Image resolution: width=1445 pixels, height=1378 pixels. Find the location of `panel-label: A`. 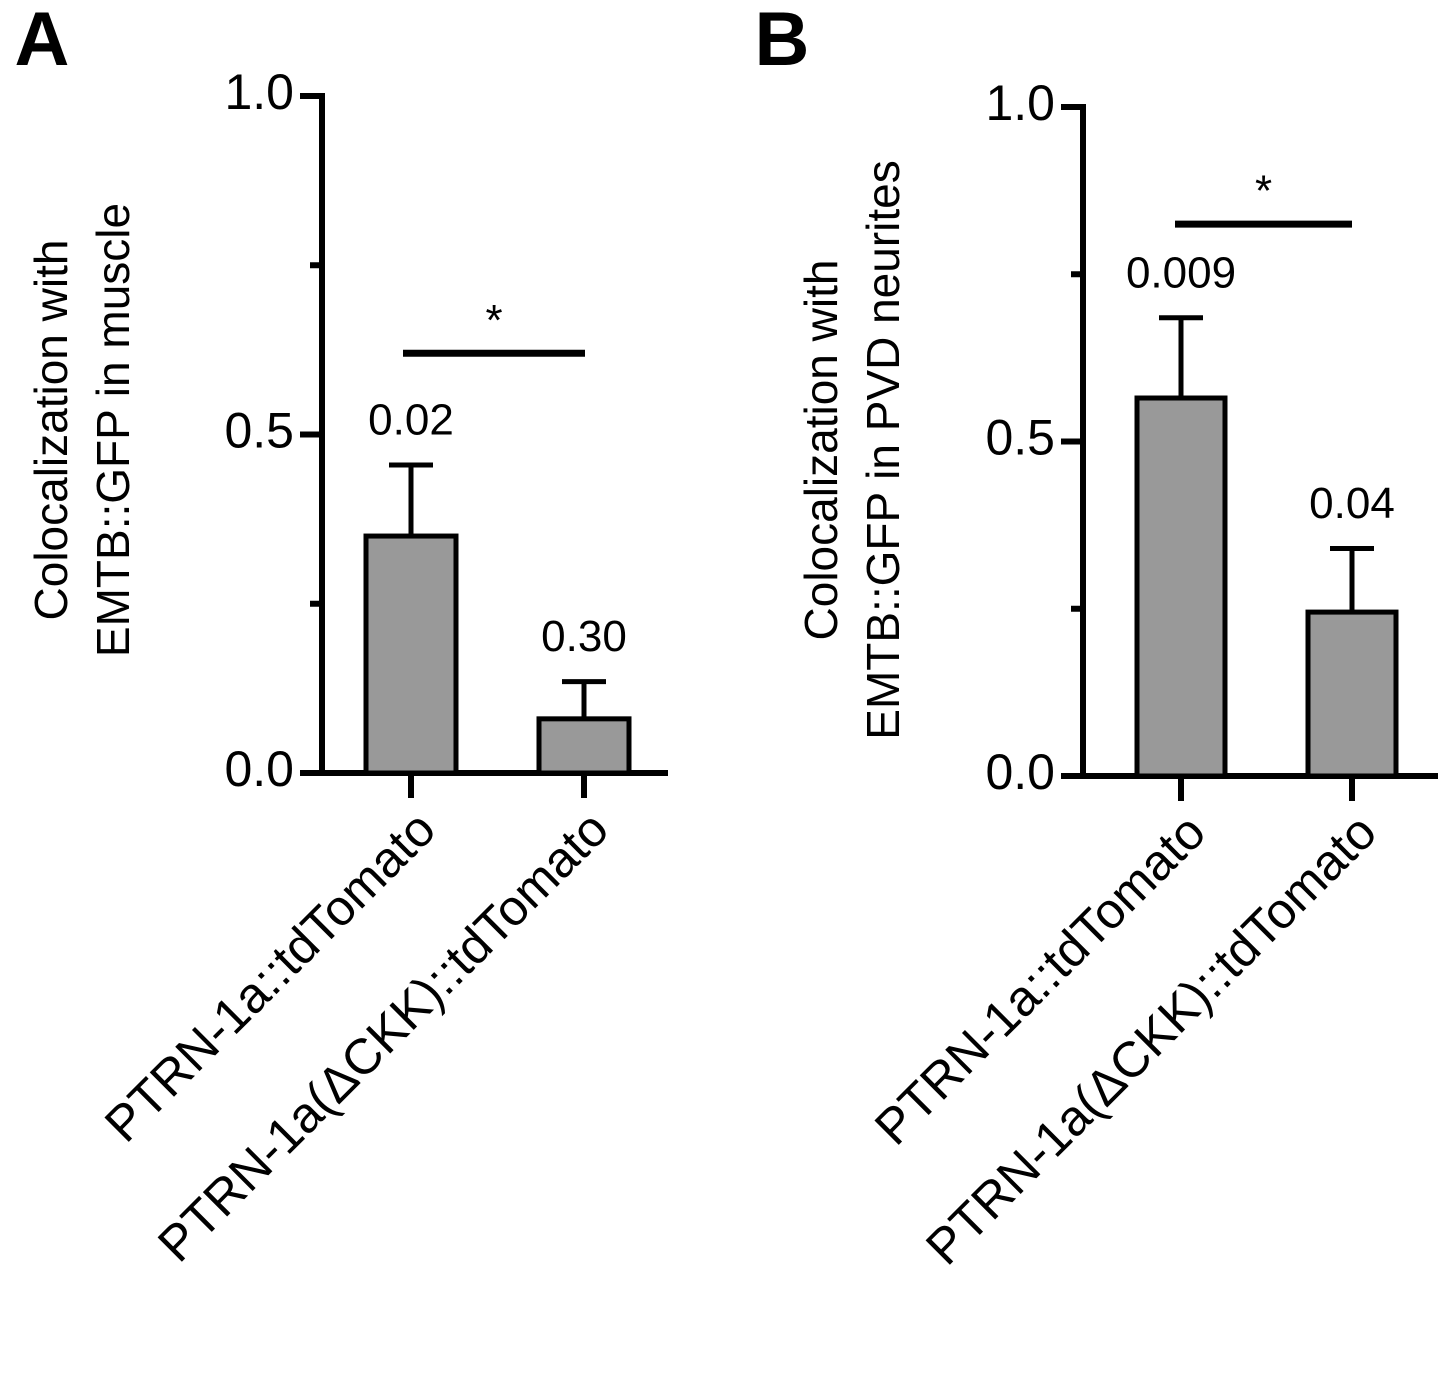

panel-label: A is located at coordinates (42, 41).